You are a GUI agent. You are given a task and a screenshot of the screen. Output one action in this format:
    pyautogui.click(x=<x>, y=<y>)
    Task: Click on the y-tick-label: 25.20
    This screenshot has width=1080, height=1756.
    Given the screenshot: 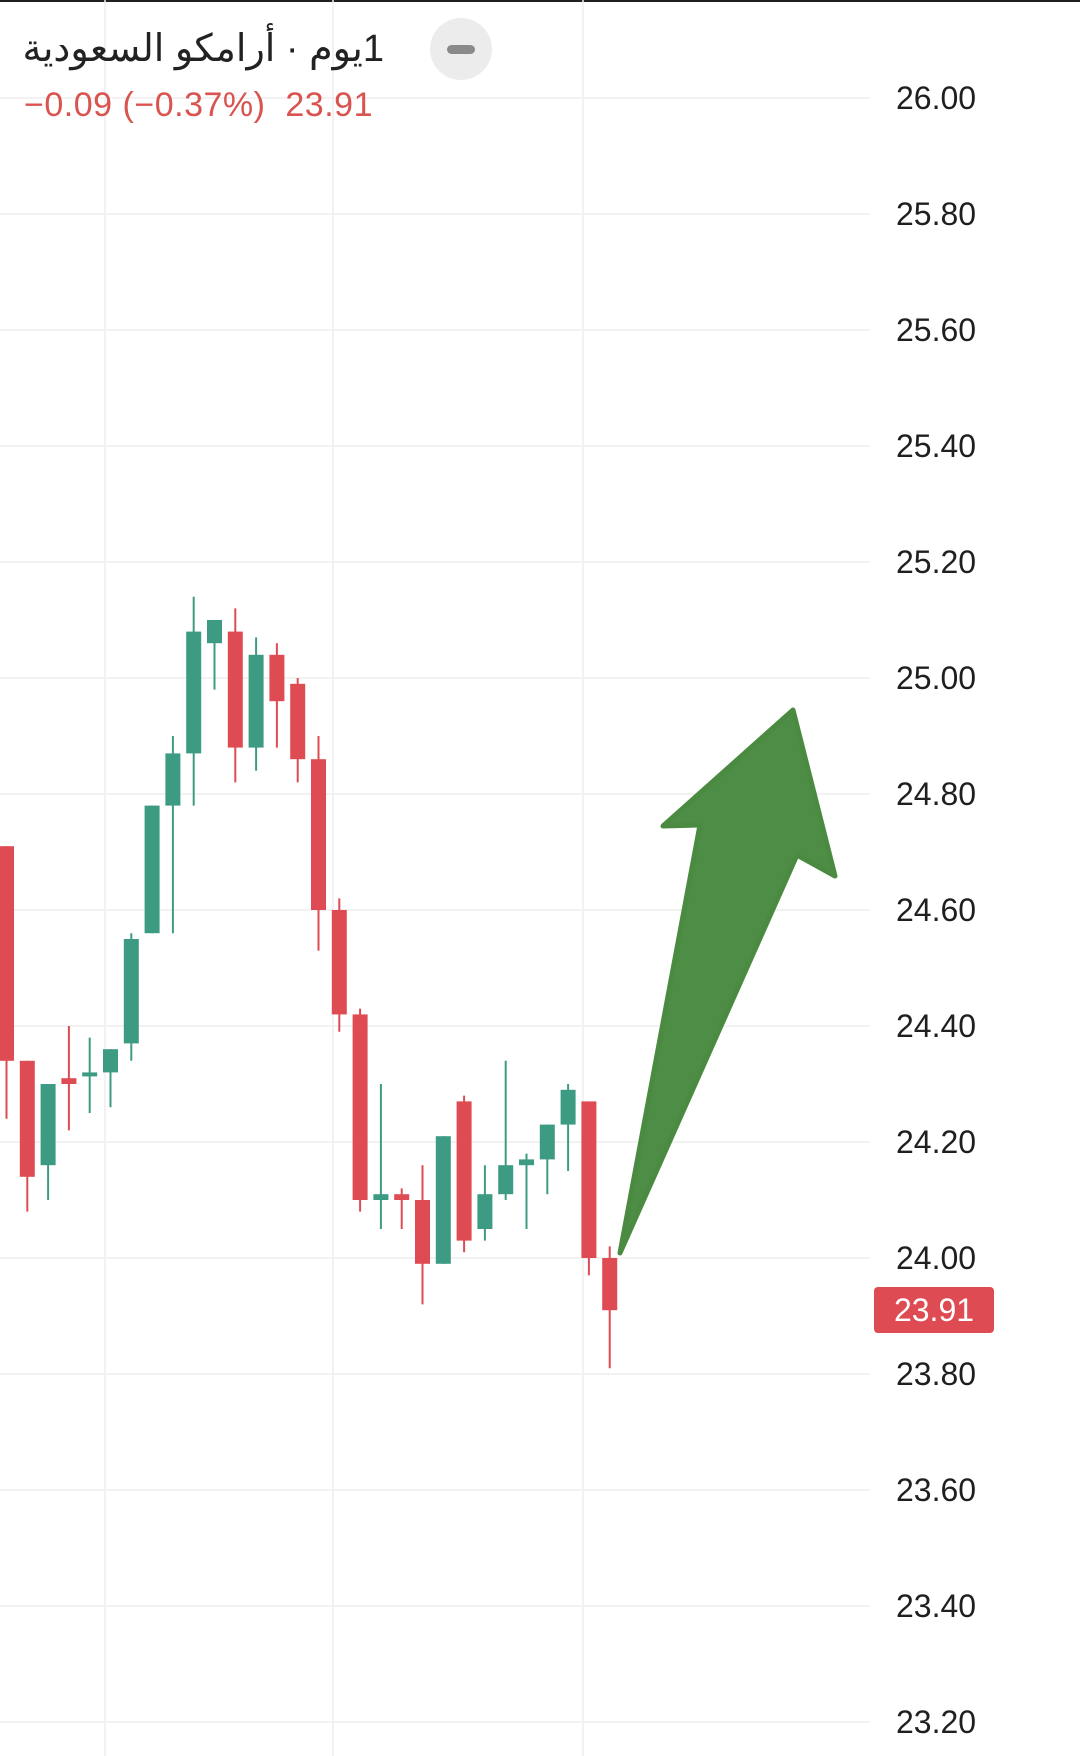 What is the action you would take?
    pyautogui.click(x=936, y=562)
    